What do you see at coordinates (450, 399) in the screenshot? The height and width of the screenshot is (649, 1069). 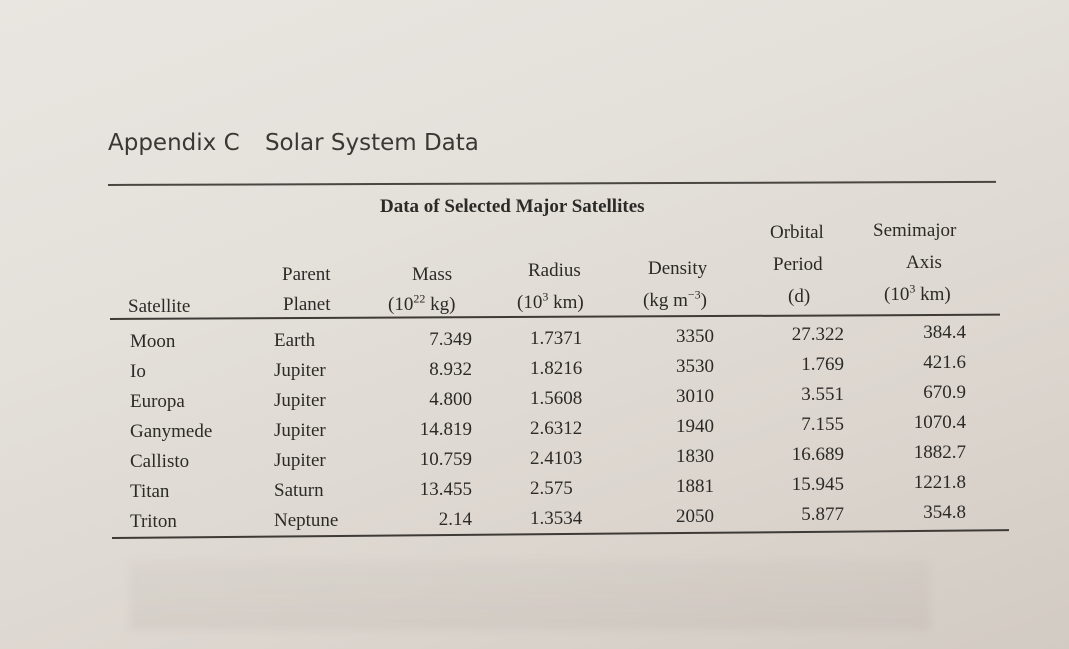 I see `table-cell: 4.800` at bounding box center [450, 399].